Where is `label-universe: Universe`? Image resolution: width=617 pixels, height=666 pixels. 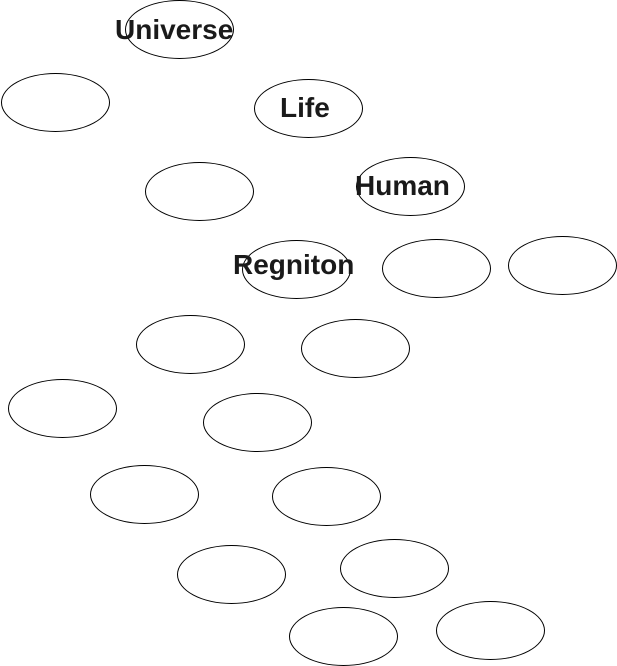
label-universe: Universe is located at coordinates (174, 30).